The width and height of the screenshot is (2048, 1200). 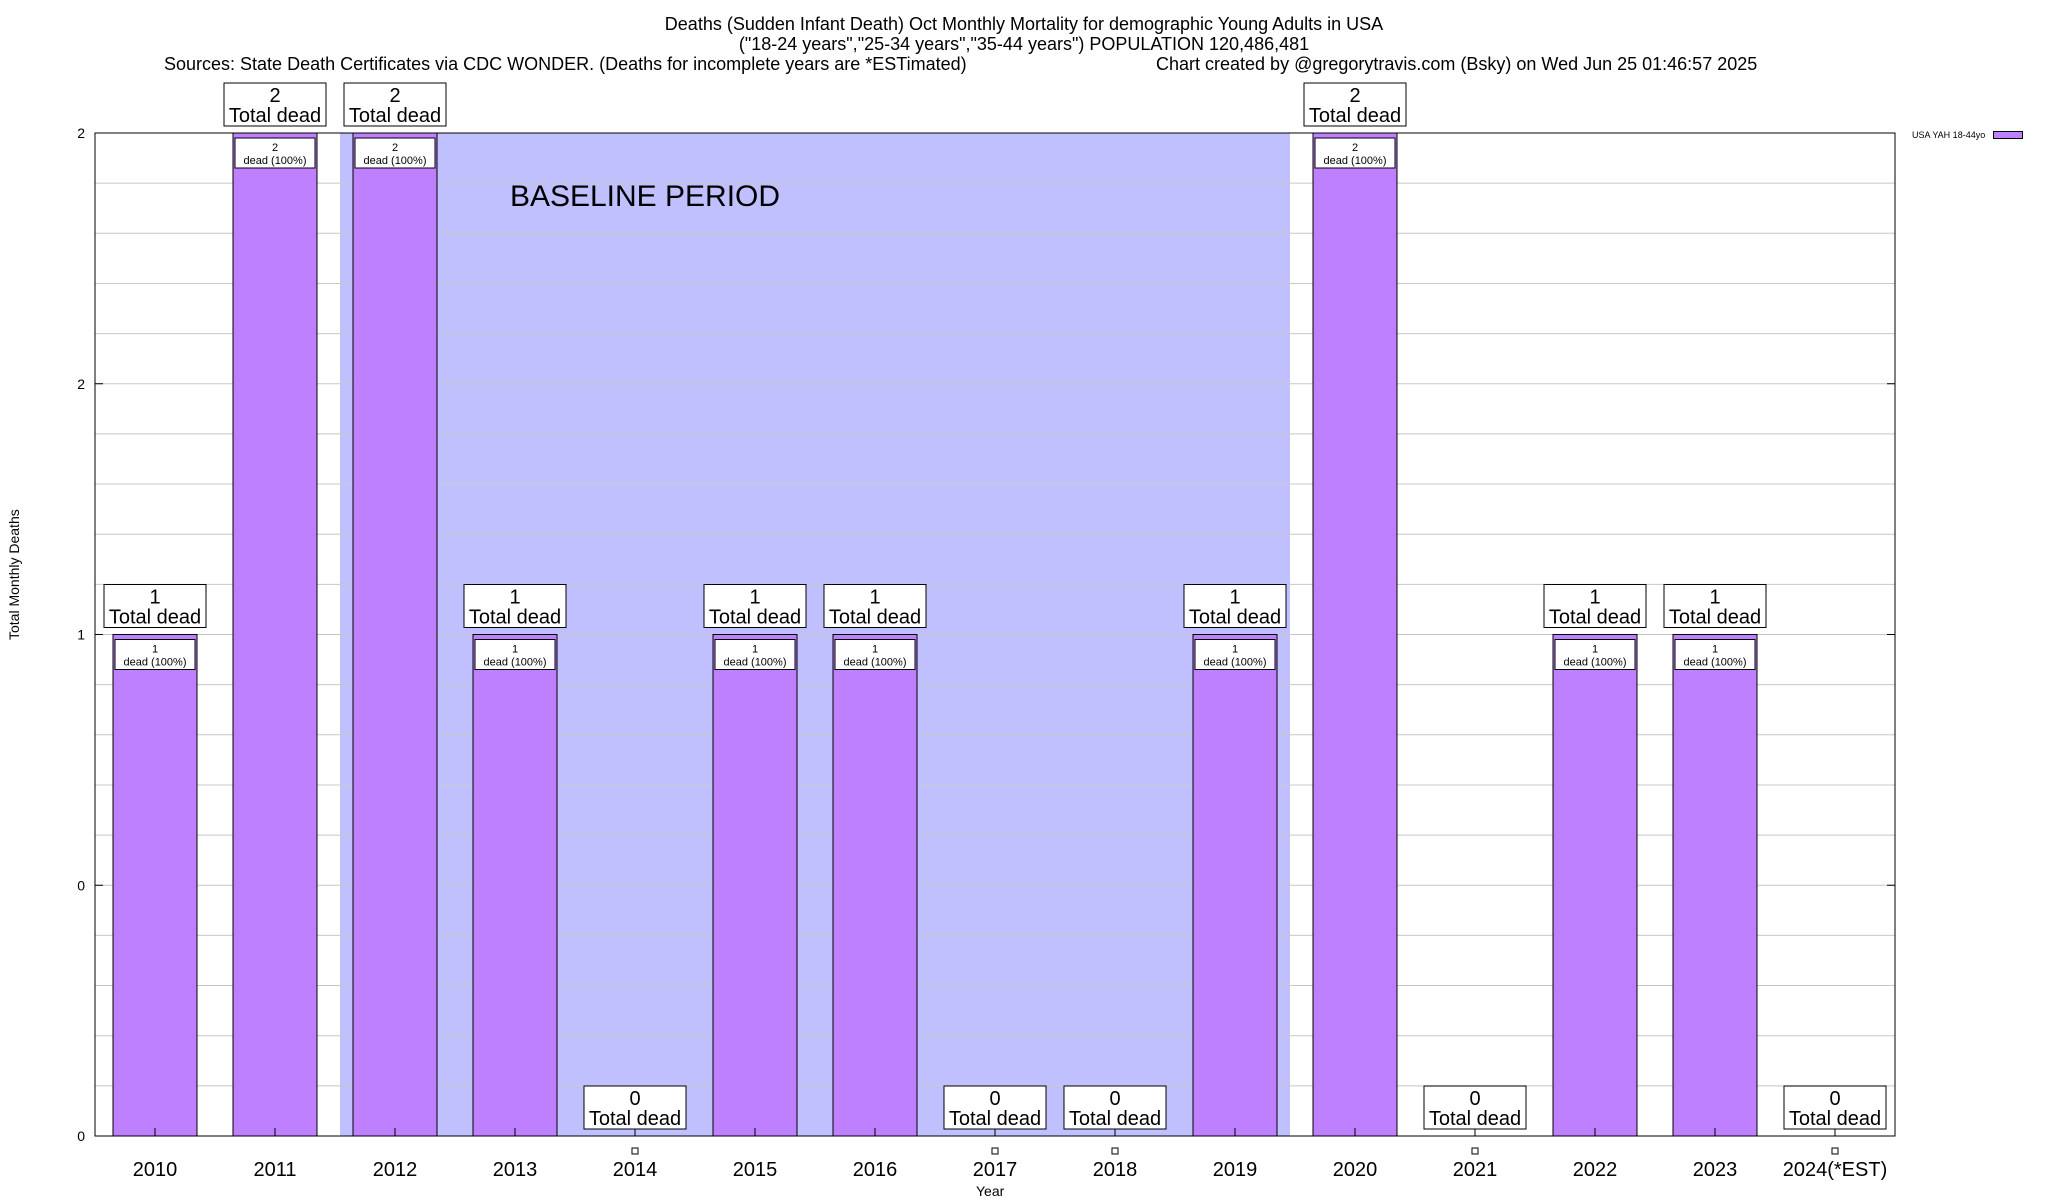 What do you see at coordinates (14, 574) in the screenshot?
I see `y-axis-label: Total Monthly Deaths` at bounding box center [14, 574].